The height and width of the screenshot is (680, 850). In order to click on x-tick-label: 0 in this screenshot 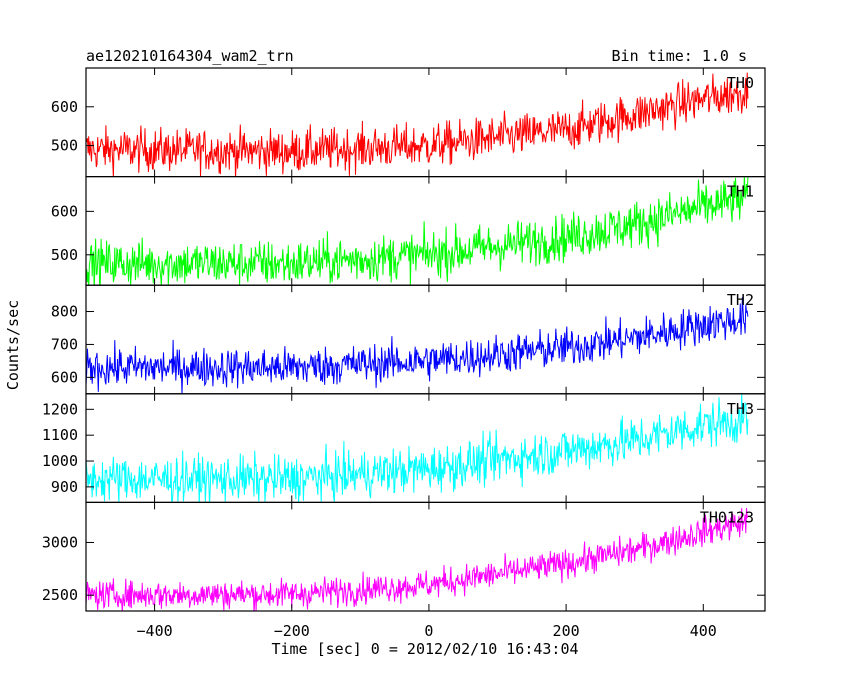, I will do `click(428, 631)`.